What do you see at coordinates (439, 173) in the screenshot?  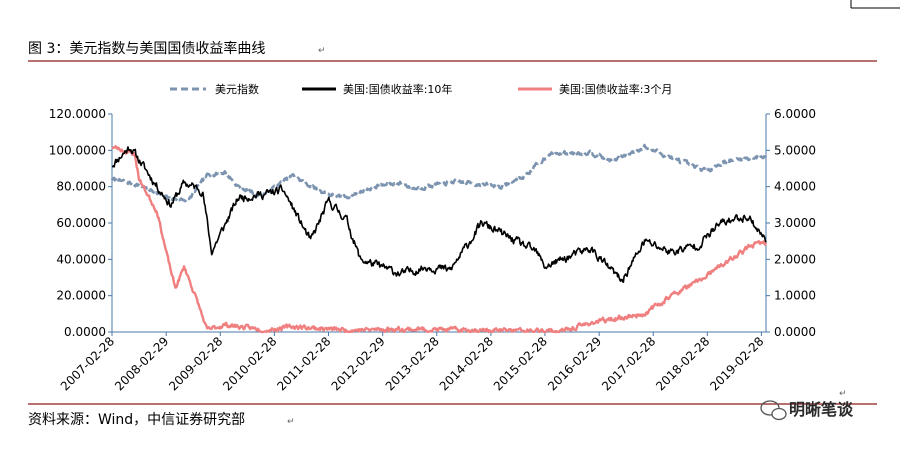 I see `line-usd-index` at bounding box center [439, 173].